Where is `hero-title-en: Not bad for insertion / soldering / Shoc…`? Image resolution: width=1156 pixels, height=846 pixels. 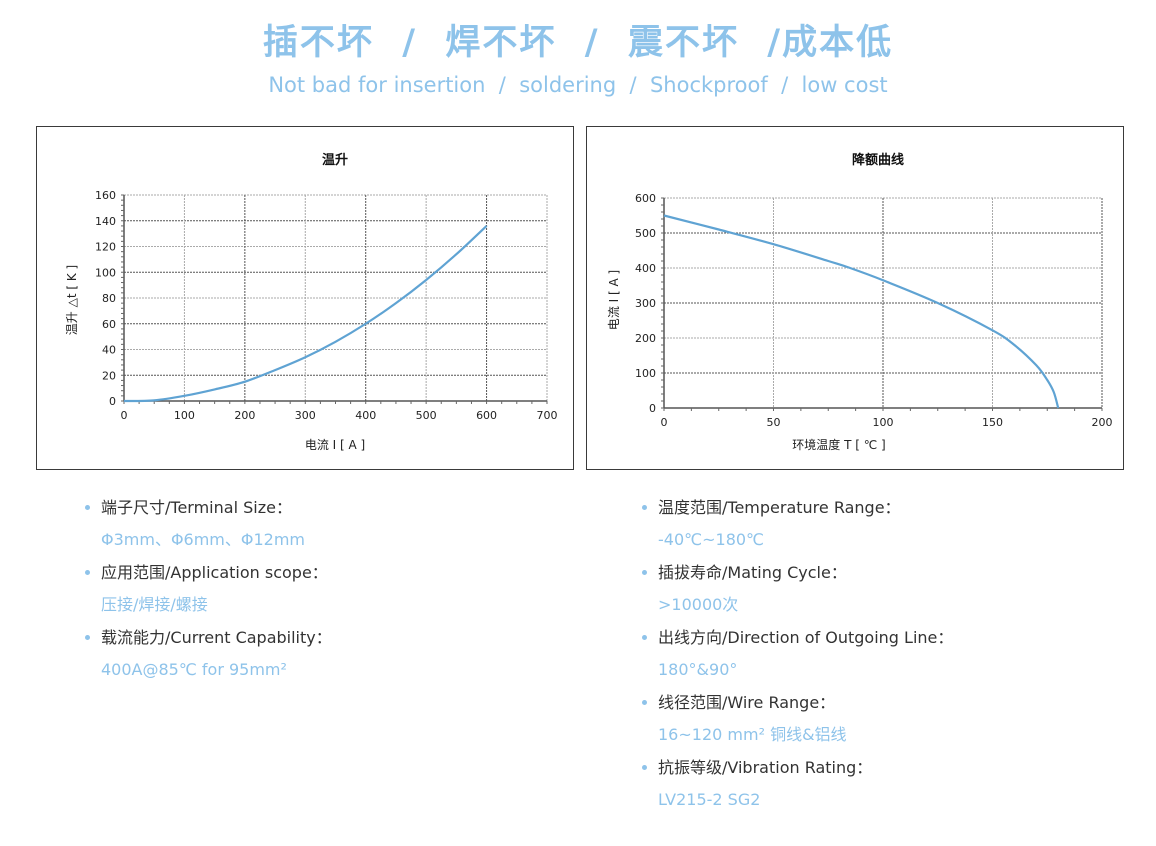
hero-title-en: Not bad for insertion / soldering / Shoc… is located at coordinates (578, 85).